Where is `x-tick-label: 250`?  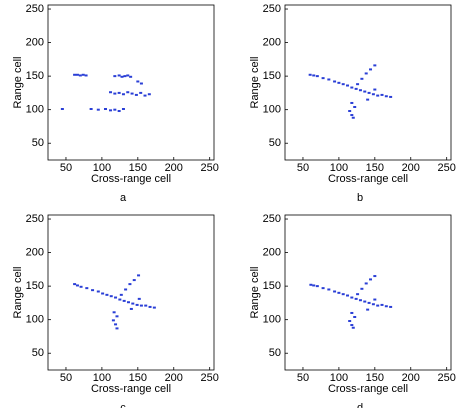 x-tick-label: 250 is located at coordinates (447, 168).